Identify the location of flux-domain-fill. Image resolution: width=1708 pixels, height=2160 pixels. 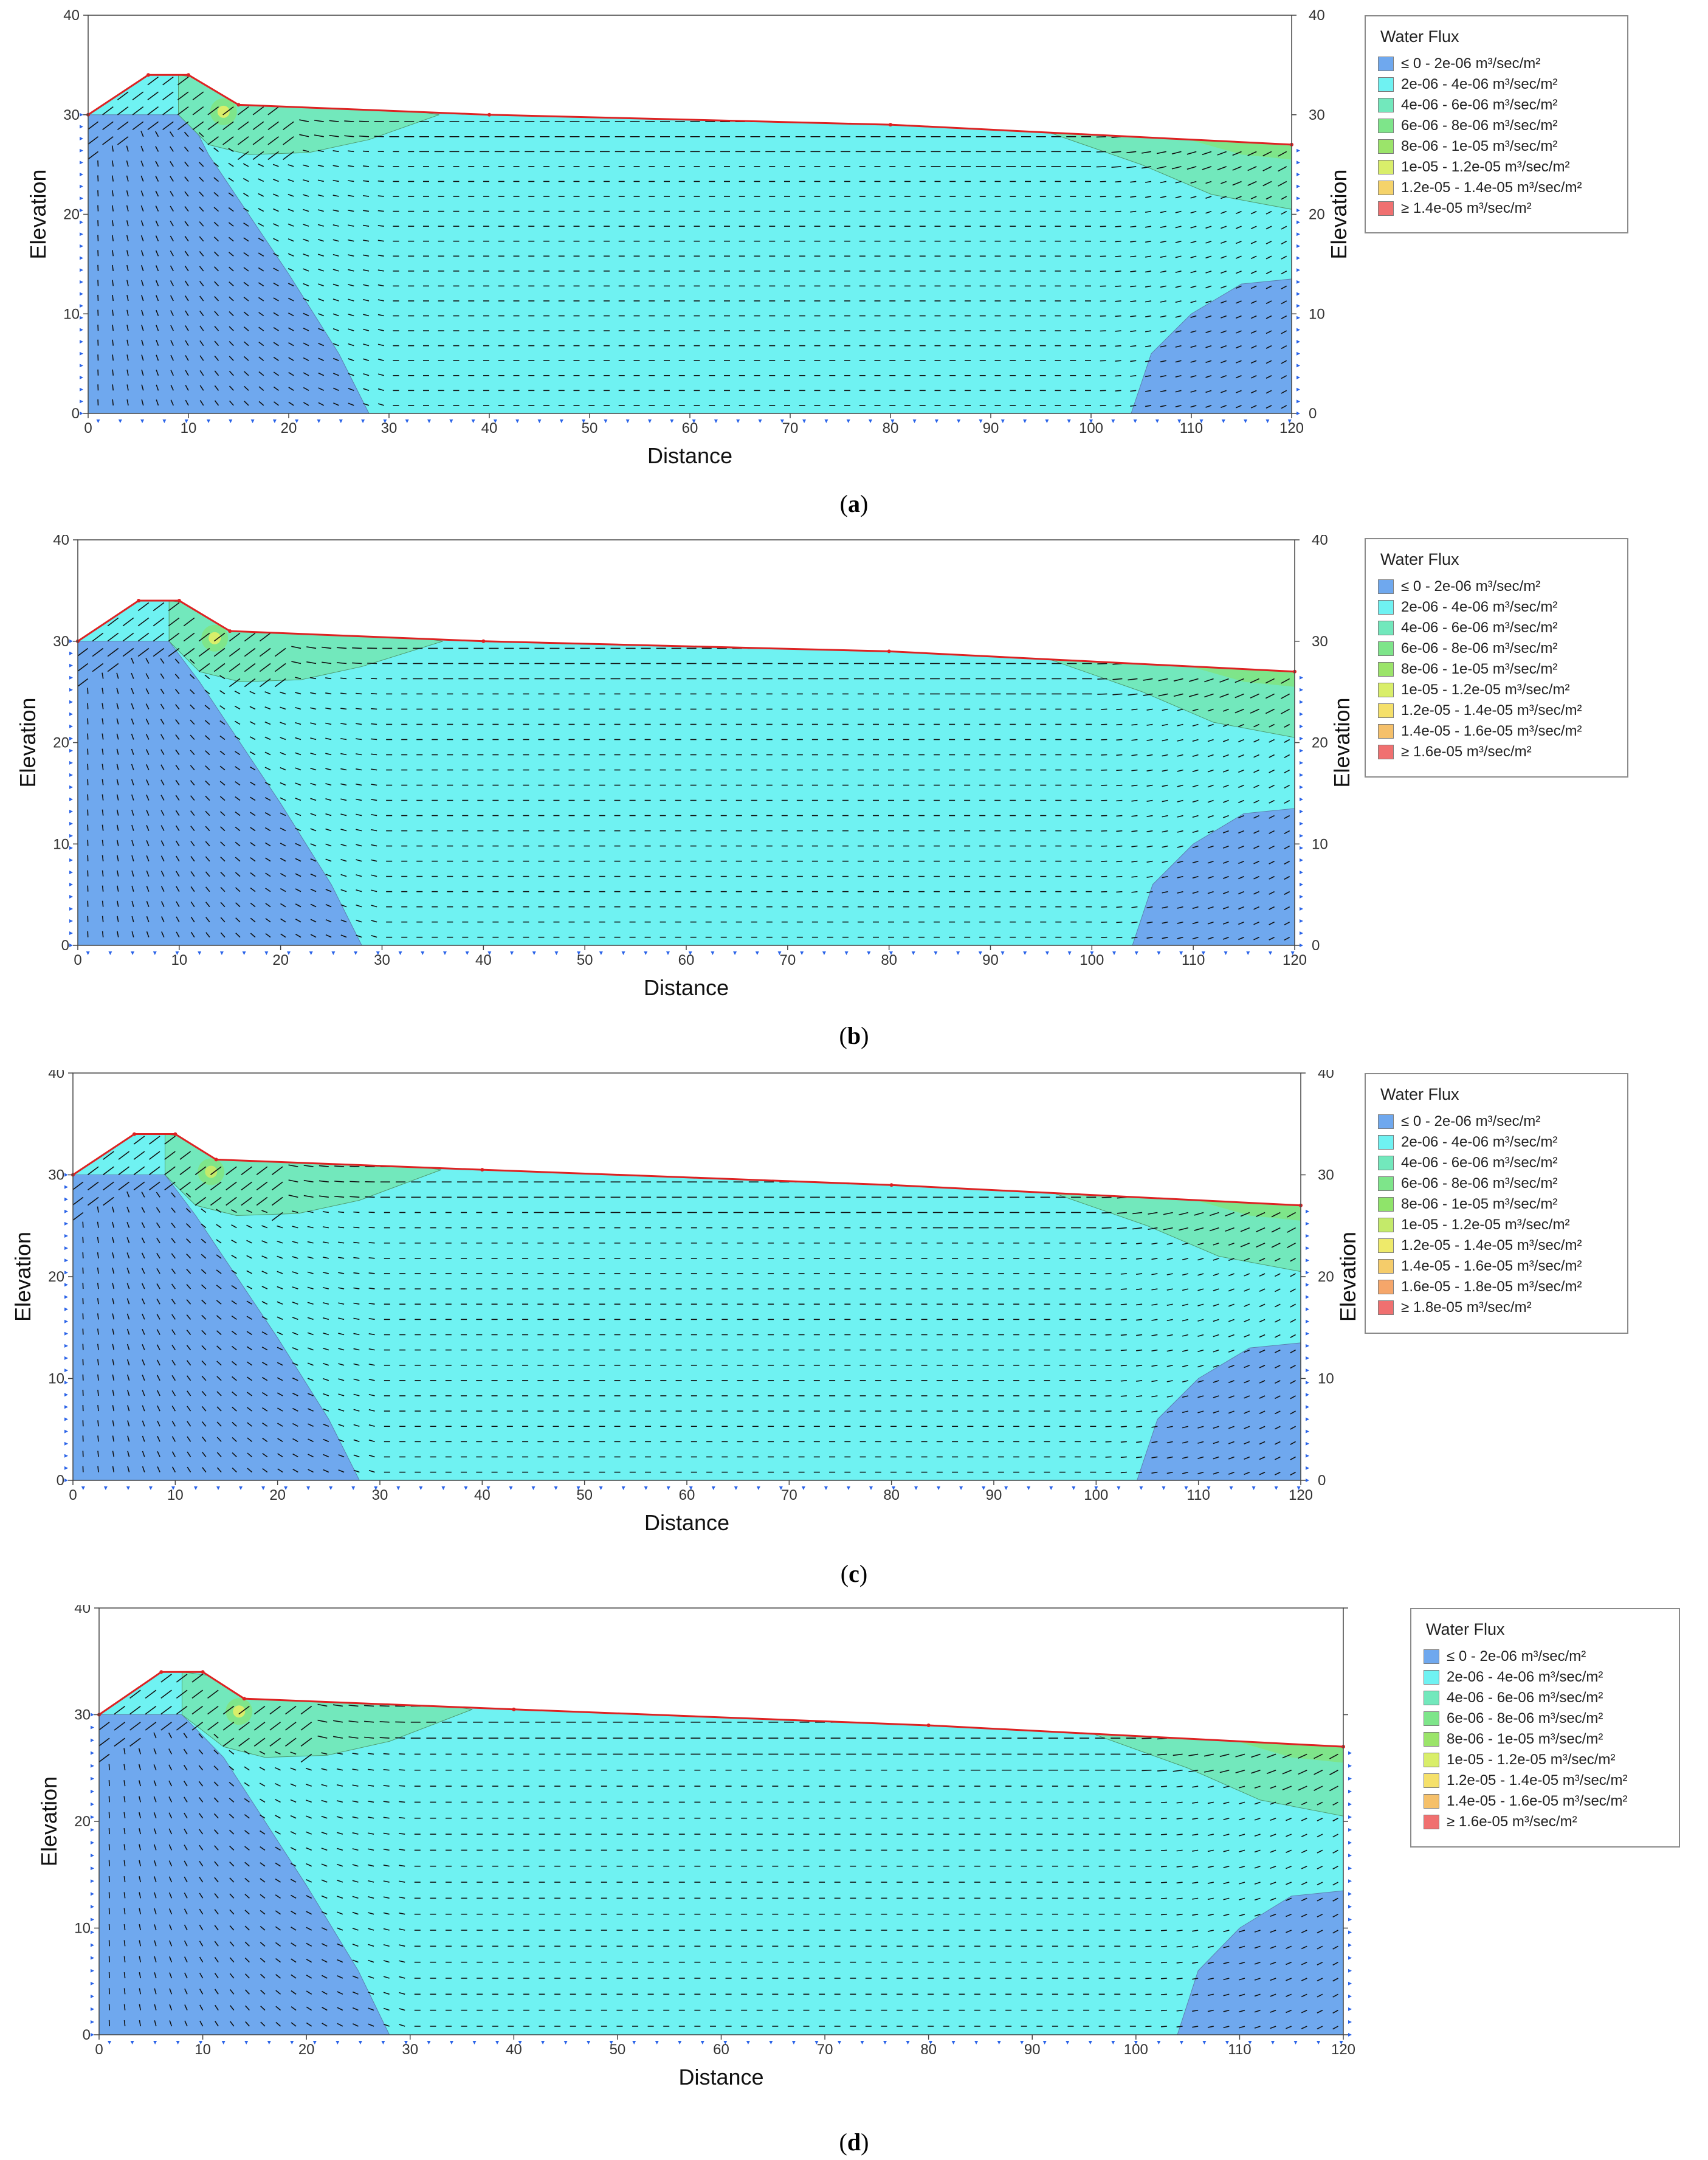
(687, 1307).